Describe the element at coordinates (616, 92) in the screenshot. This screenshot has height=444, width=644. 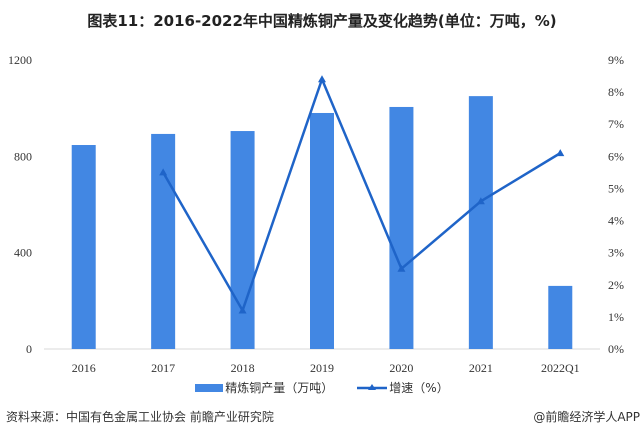
I see `y-right-tick: 8%` at that location.